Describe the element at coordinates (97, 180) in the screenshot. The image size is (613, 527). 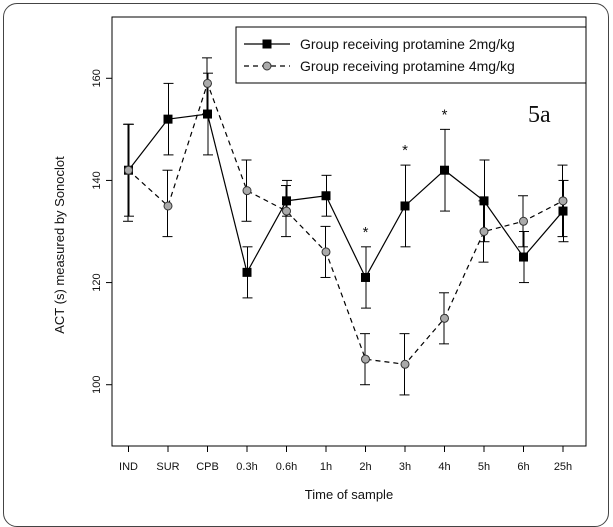
I see `y-tick-label: 140` at that location.